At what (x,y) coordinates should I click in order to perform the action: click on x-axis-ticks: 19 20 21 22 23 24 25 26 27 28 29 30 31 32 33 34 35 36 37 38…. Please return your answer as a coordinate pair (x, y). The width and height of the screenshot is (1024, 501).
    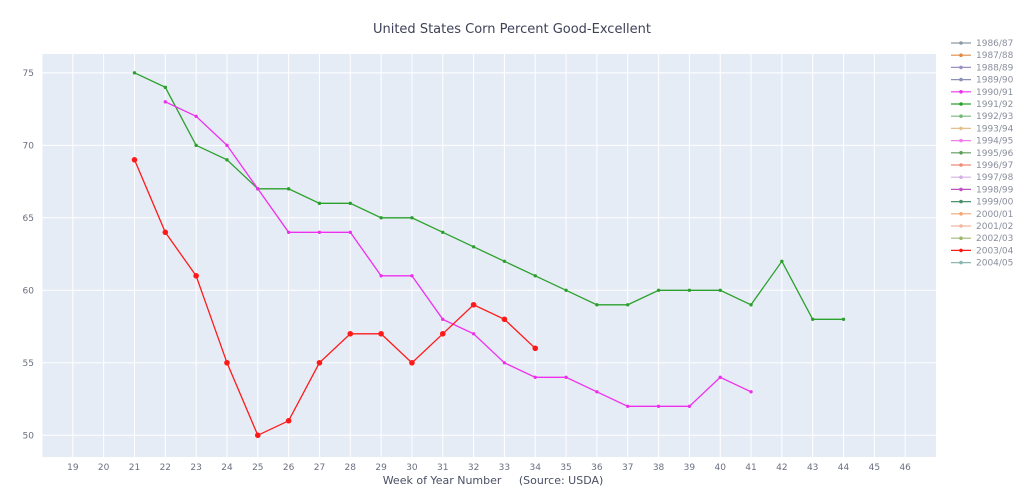
    Looking at the image, I should click on (489, 468).